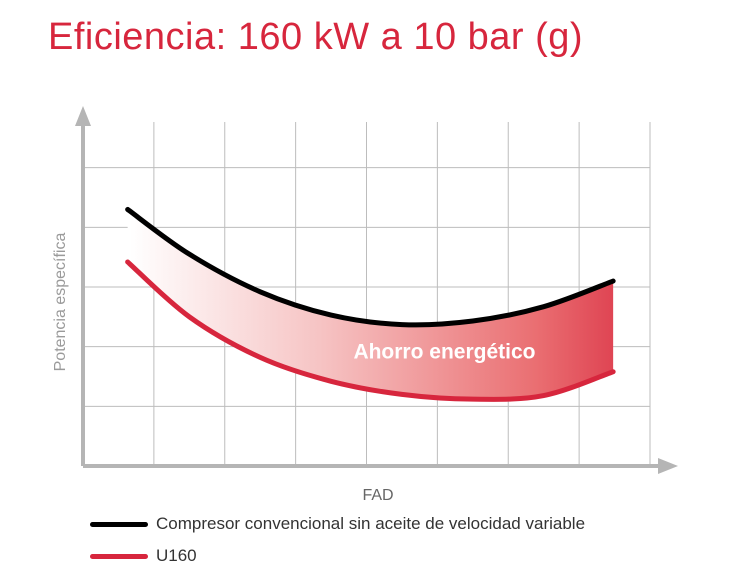 This screenshot has height=583, width=755. What do you see at coordinates (377, 495) in the screenshot?
I see `x-axis-label: FAD` at bounding box center [377, 495].